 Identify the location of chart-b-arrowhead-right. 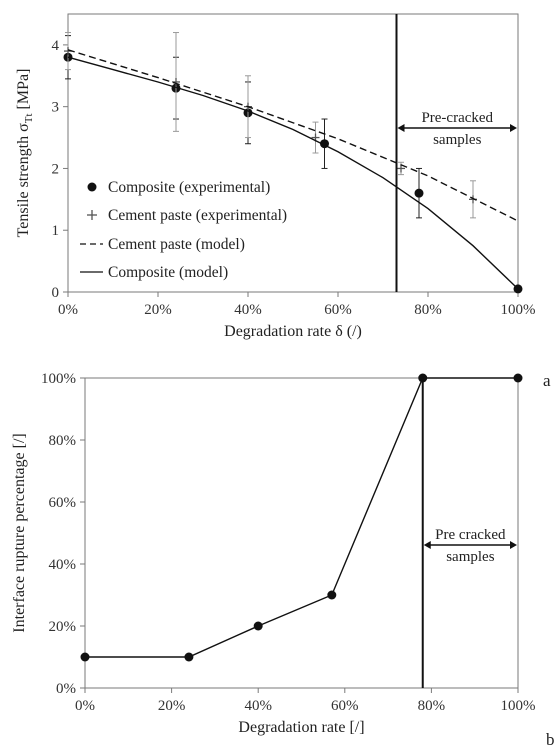
(513, 545).